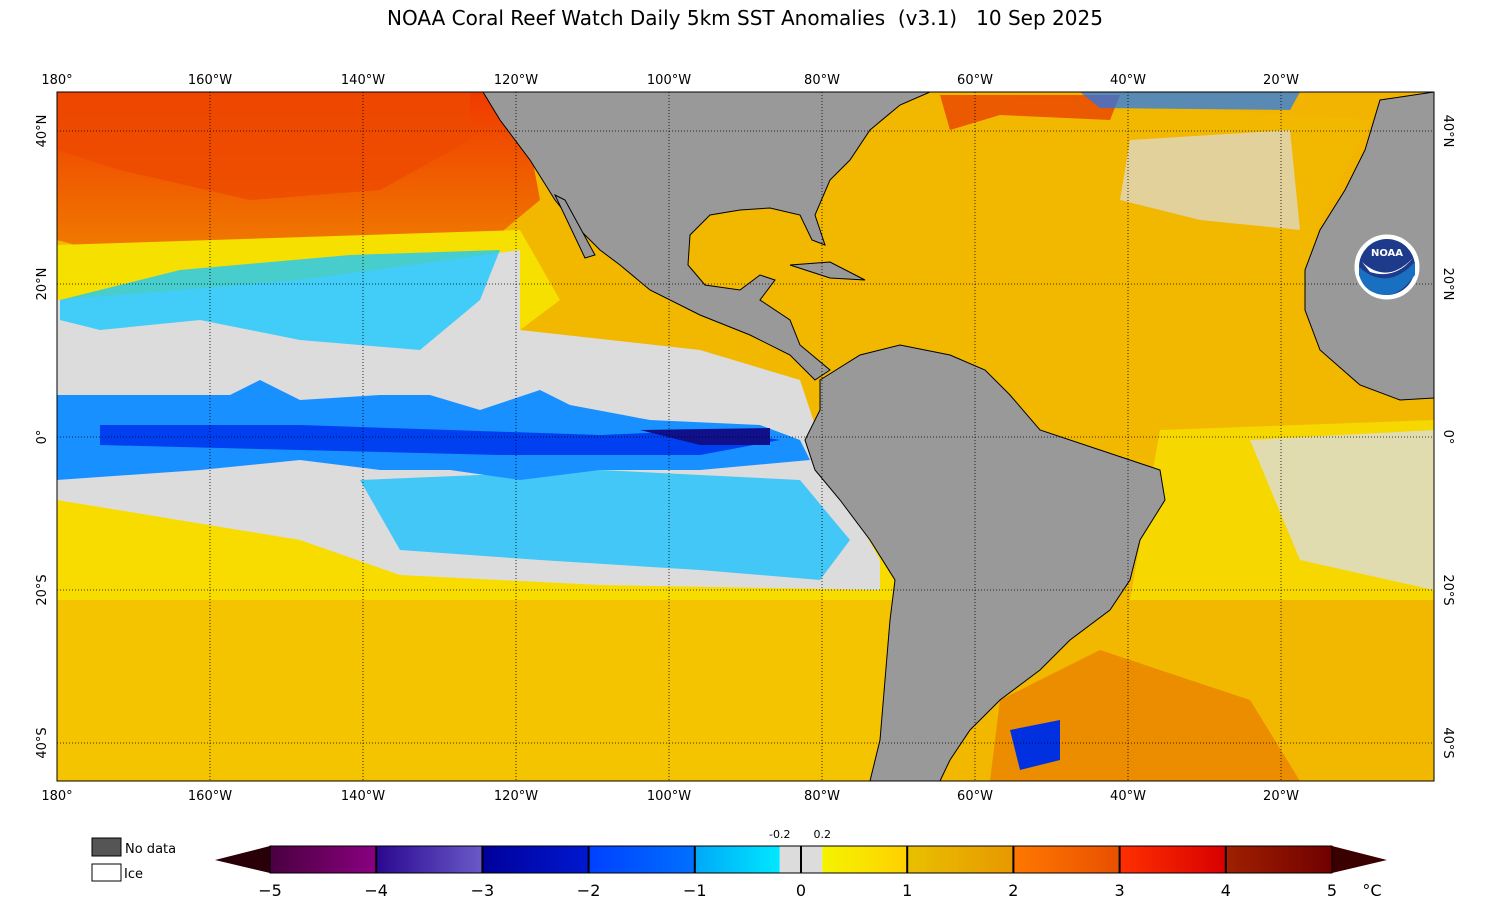 This screenshot has width=1490, height=909. I want to click on colorbar-tick-label: 0, so click(801, 890).